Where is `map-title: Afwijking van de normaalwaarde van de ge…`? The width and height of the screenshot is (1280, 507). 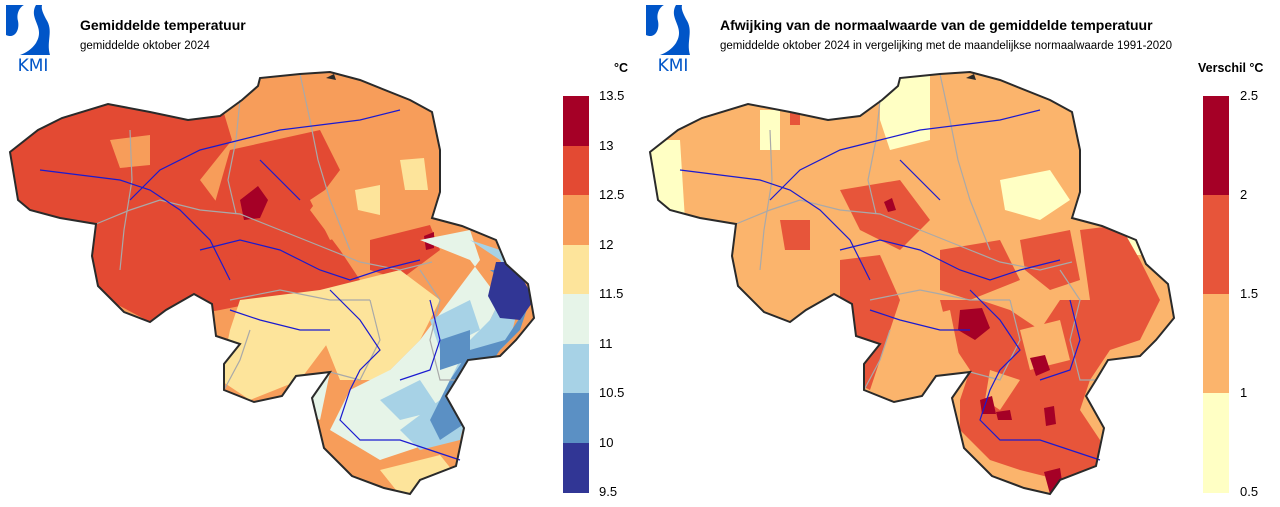
map-title: Afwijking van de normaalwaarde van de ge… is located at coordinates (936, 25).